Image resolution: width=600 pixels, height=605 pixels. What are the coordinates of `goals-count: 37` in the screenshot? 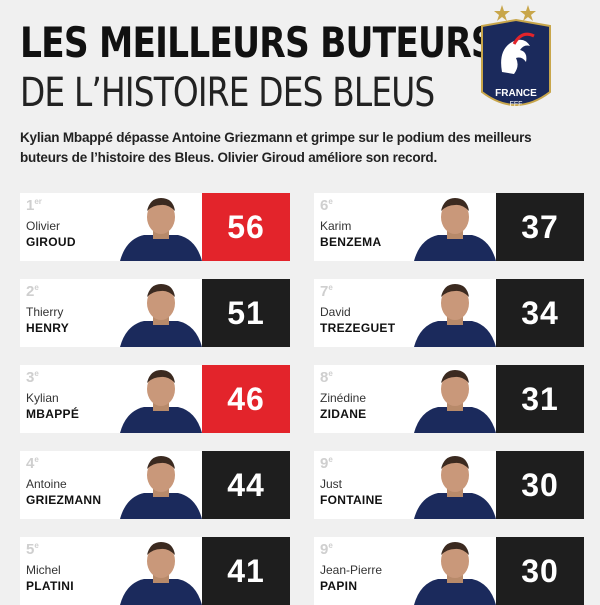 It's located at (540, 227).